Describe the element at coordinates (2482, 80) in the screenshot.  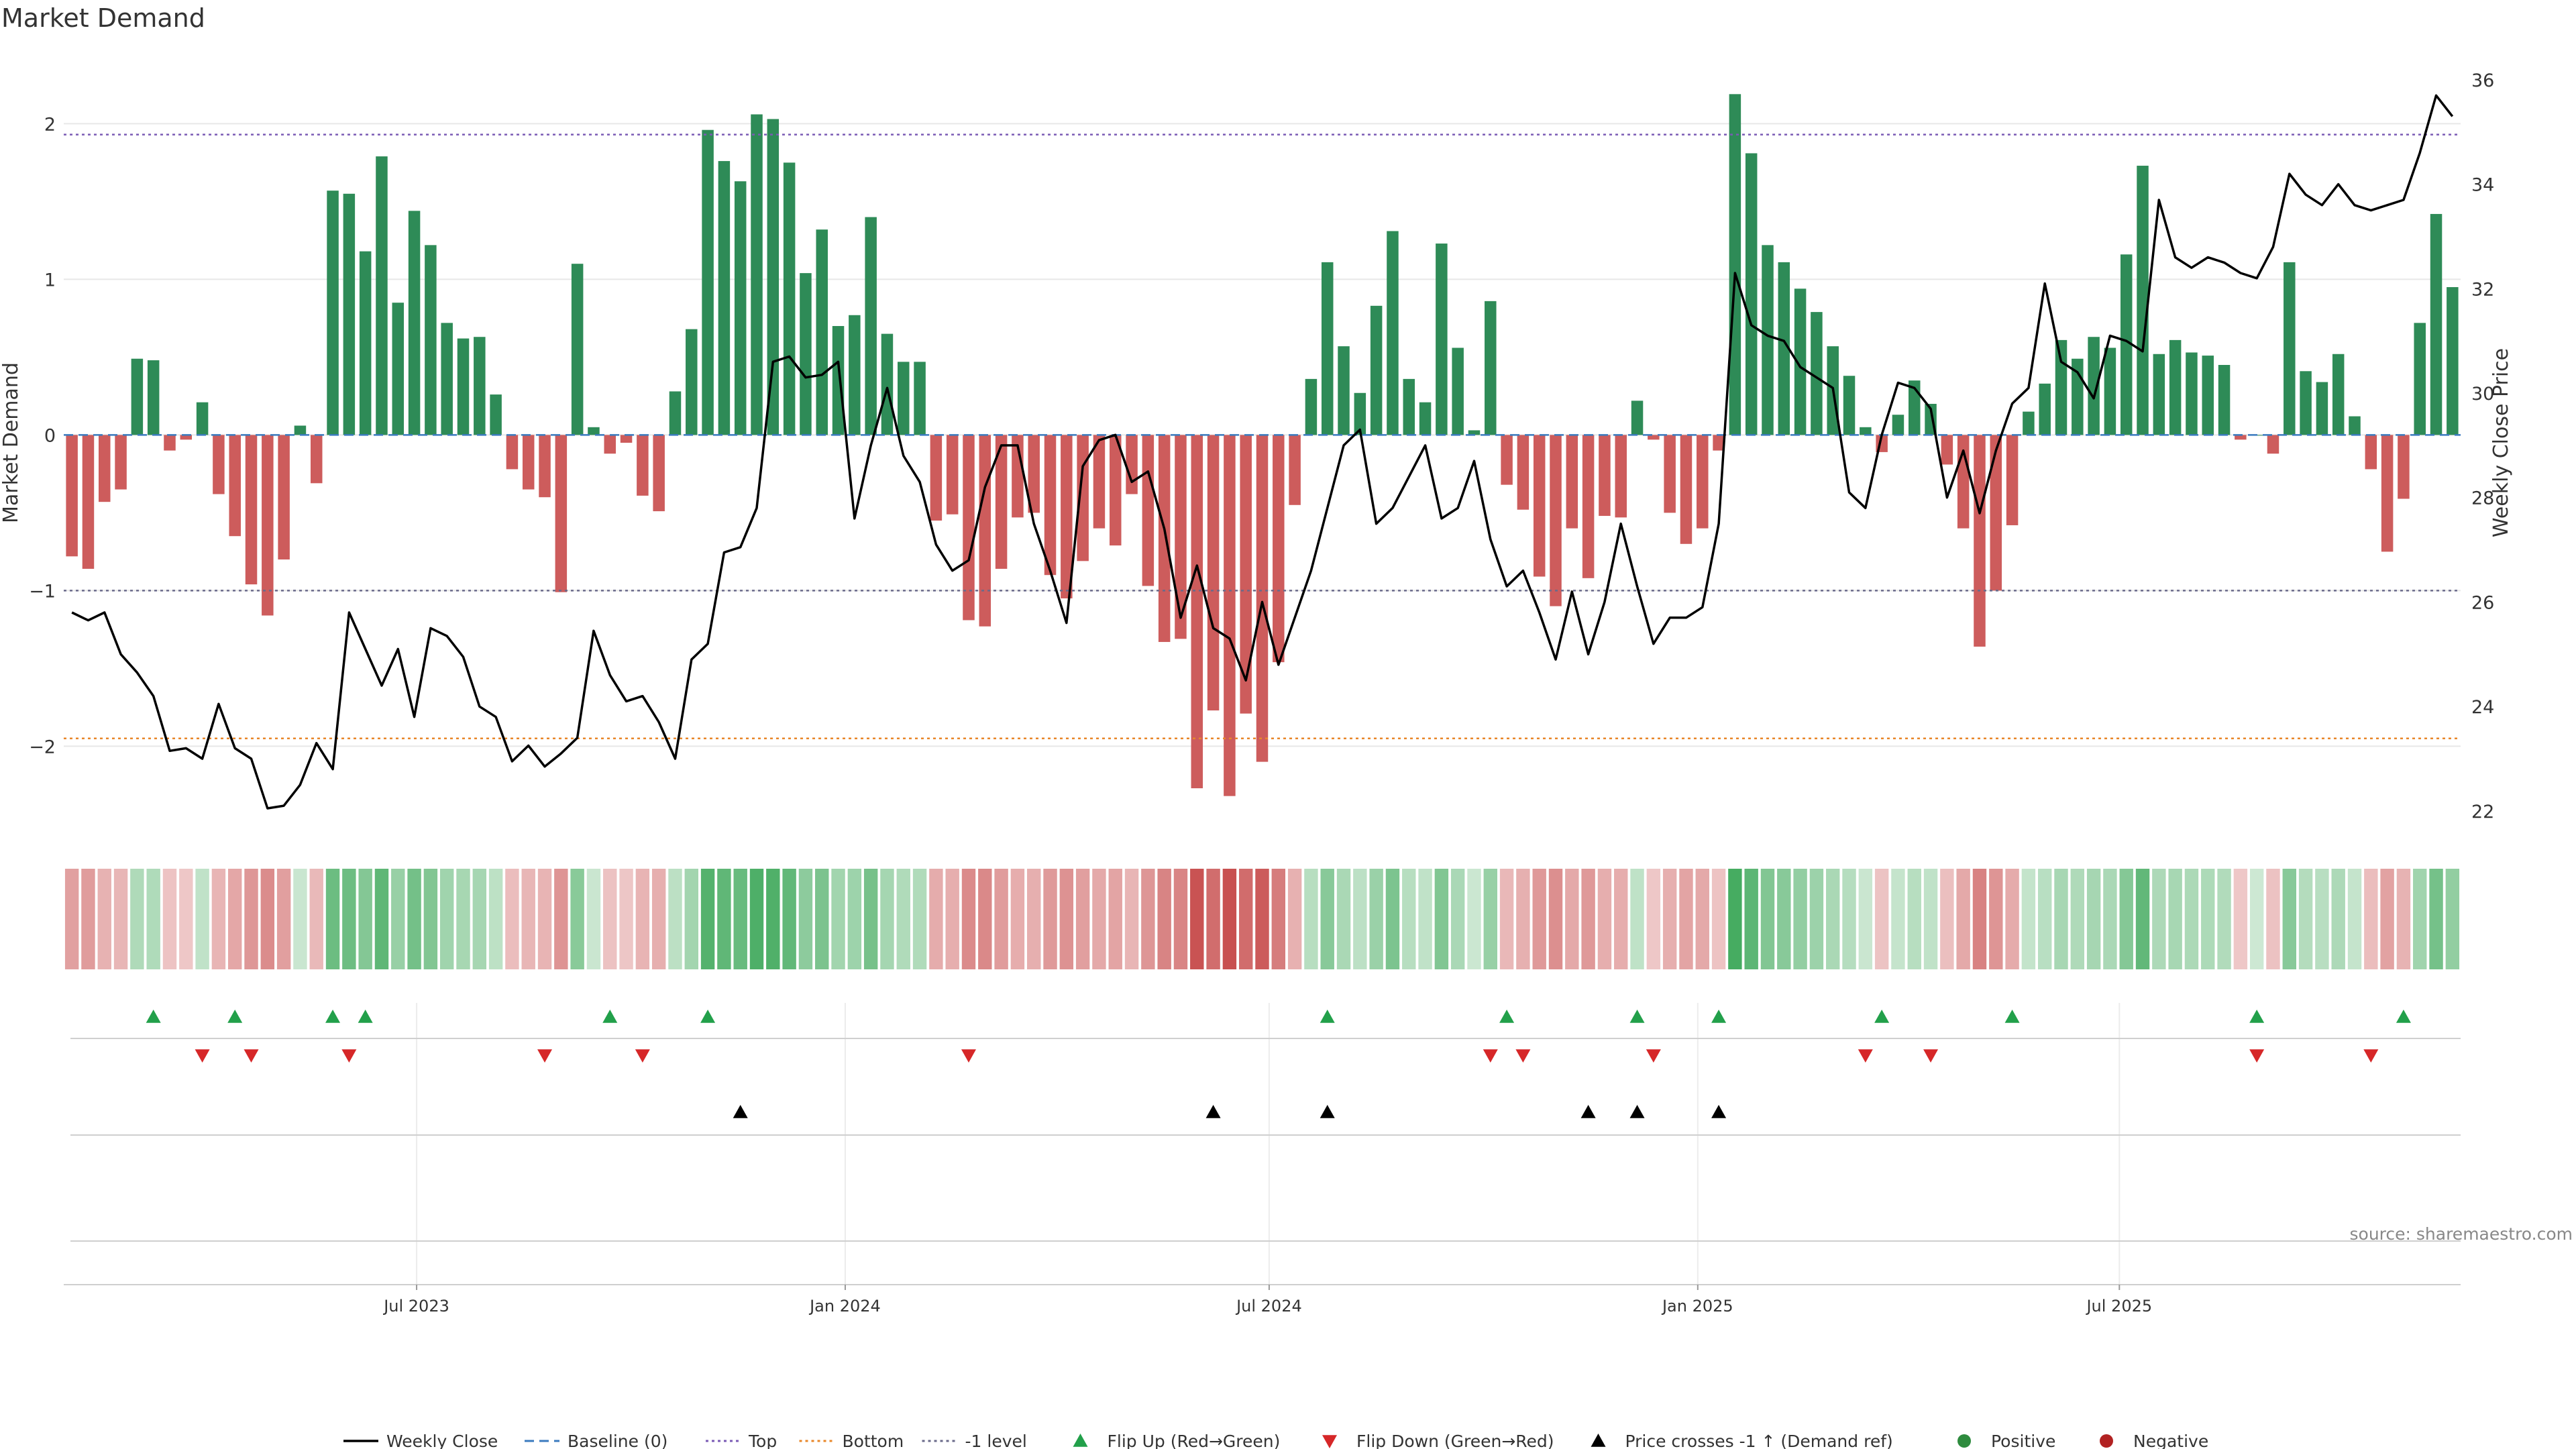
I see `y2-tick-label: 36` at that location.